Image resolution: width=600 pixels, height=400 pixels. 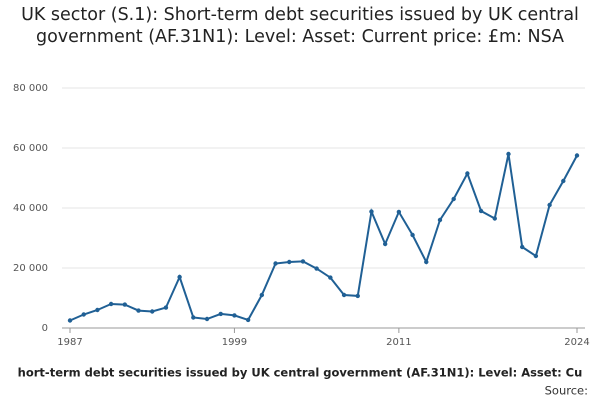 I want to click on y-tick-label: 40 000, so click(x=30, y=208).